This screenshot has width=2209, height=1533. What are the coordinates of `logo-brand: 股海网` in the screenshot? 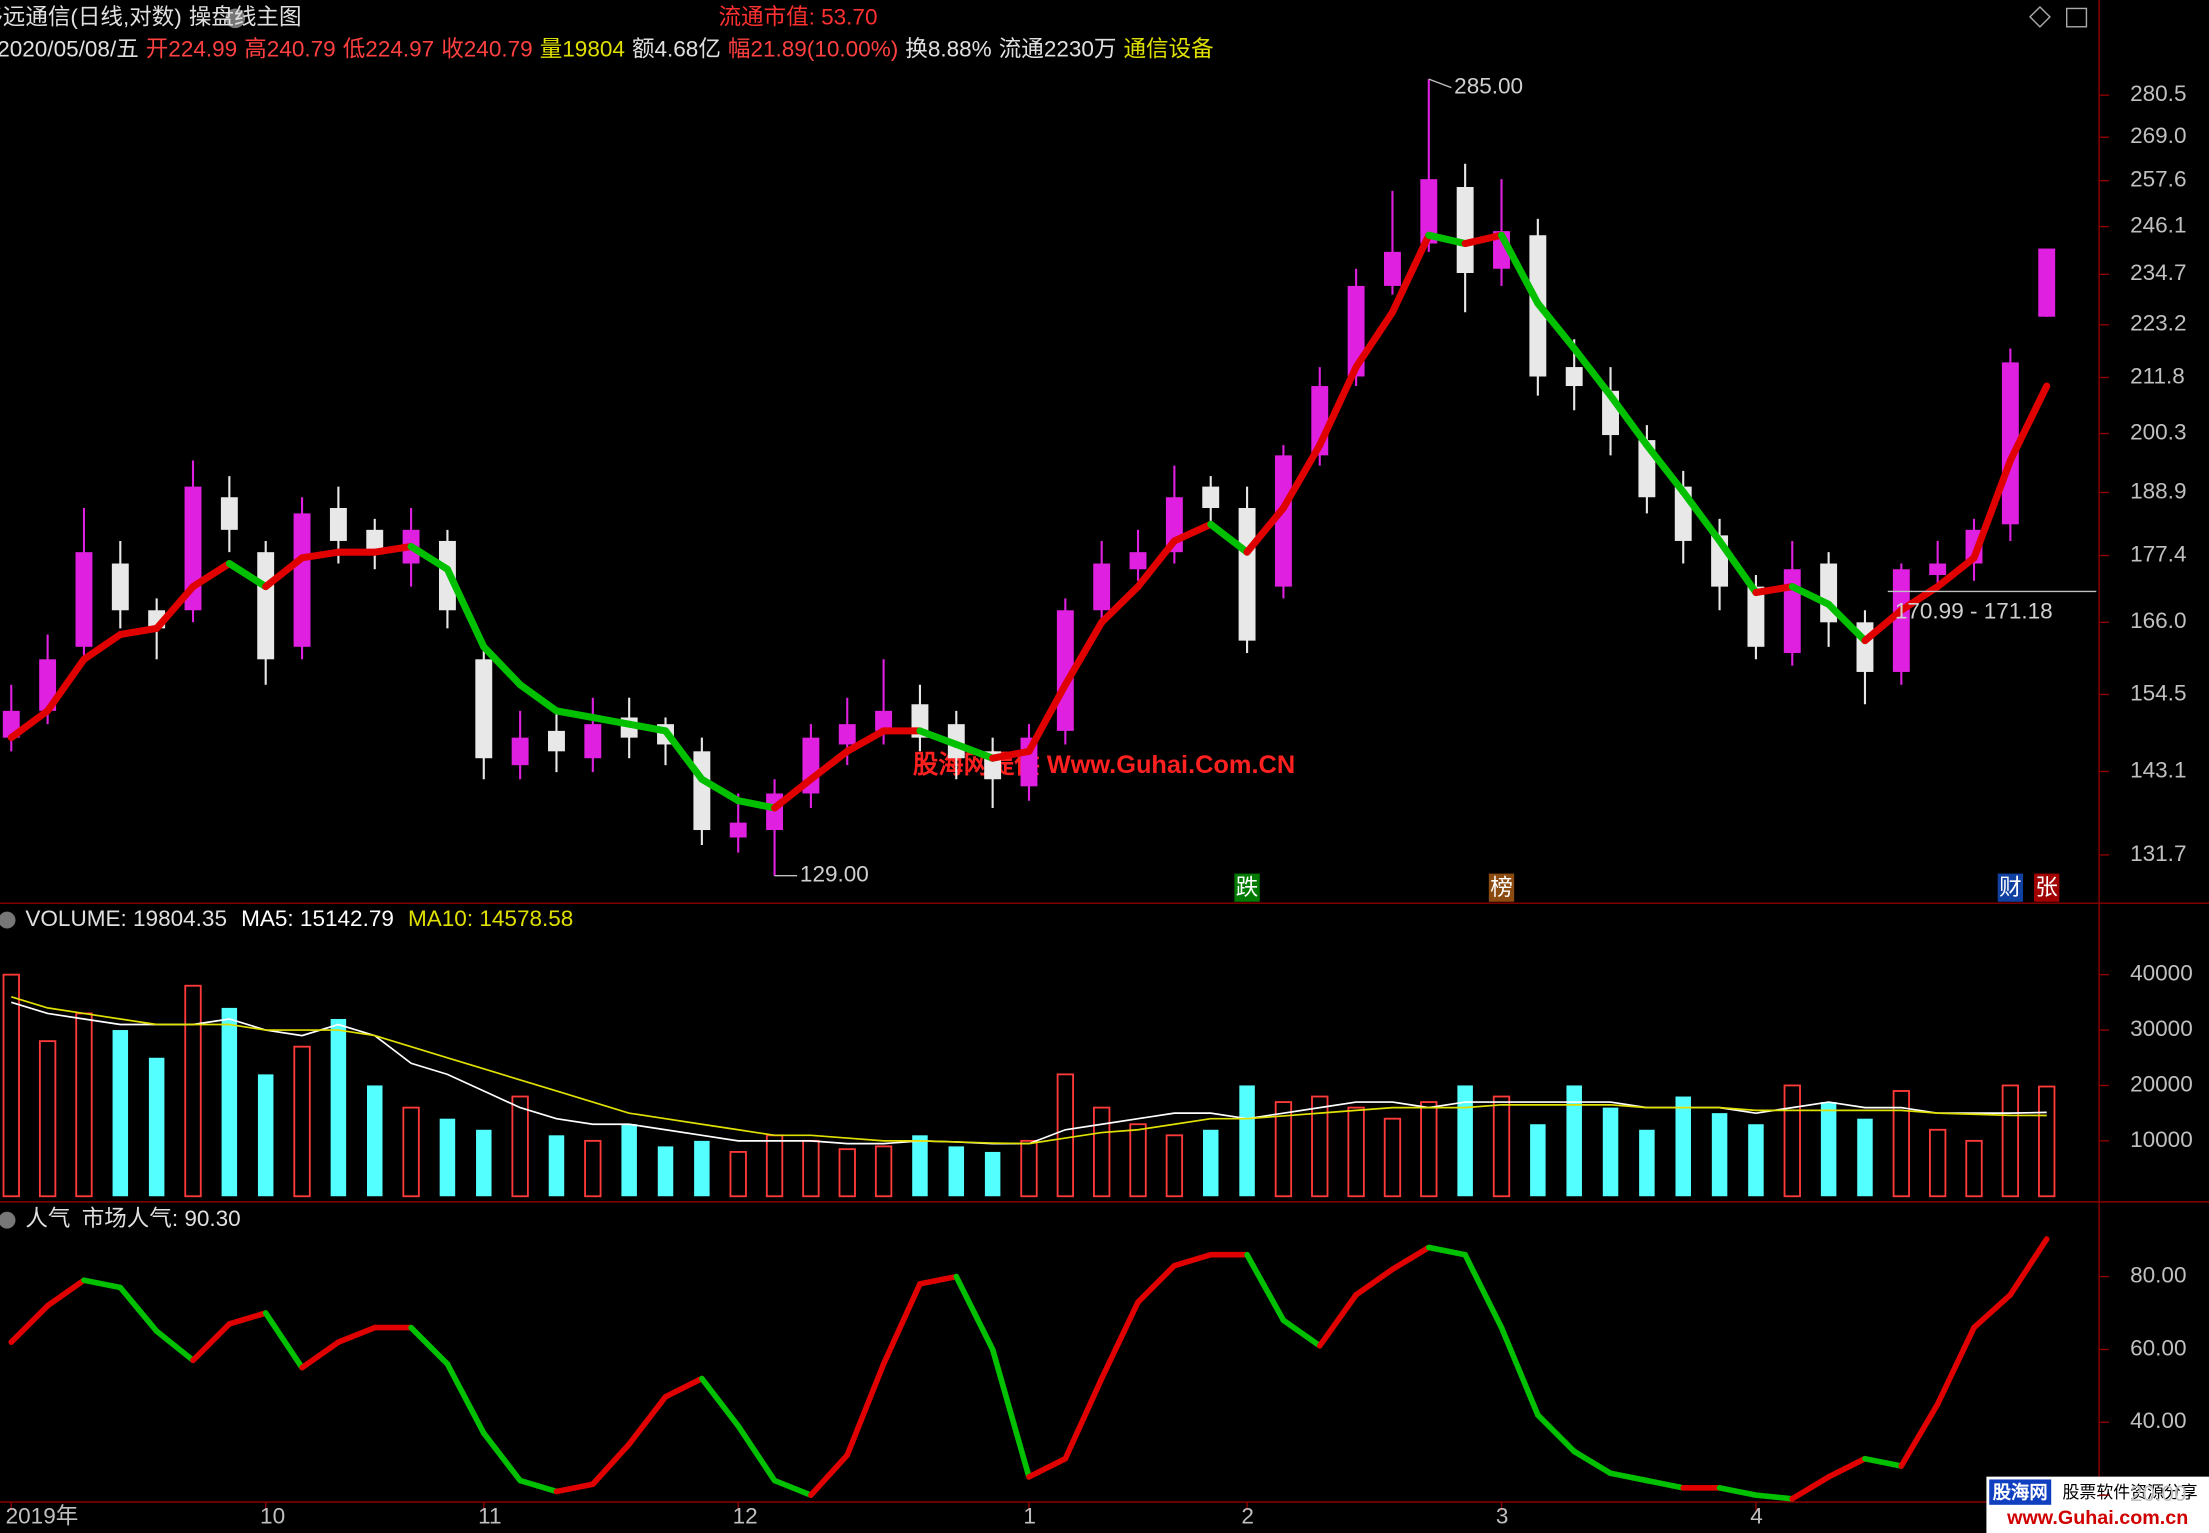 It's located at (2020, 1491).